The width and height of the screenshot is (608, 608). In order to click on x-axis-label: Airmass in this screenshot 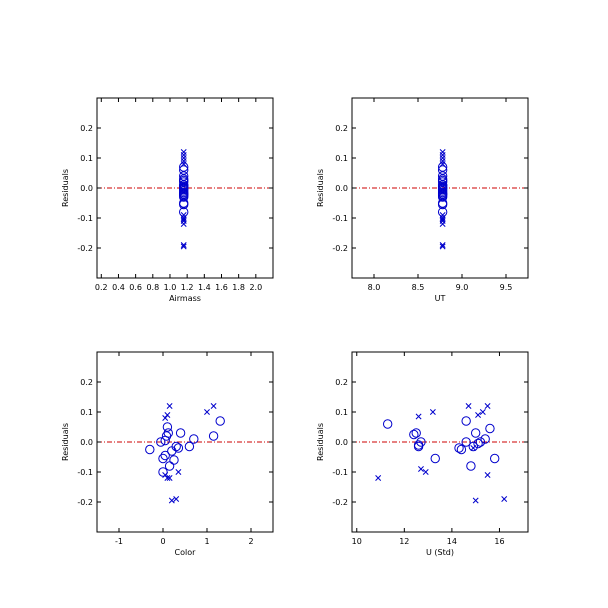, I will do `click(185, 298)`.